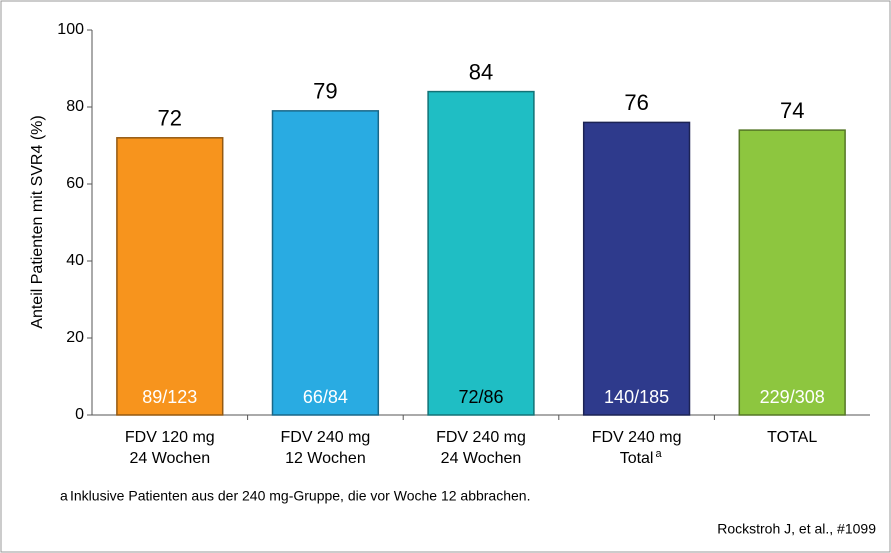 This screenshot has height=553, width=891. I want to click on x-tick-label: Total, so click(637, 458).